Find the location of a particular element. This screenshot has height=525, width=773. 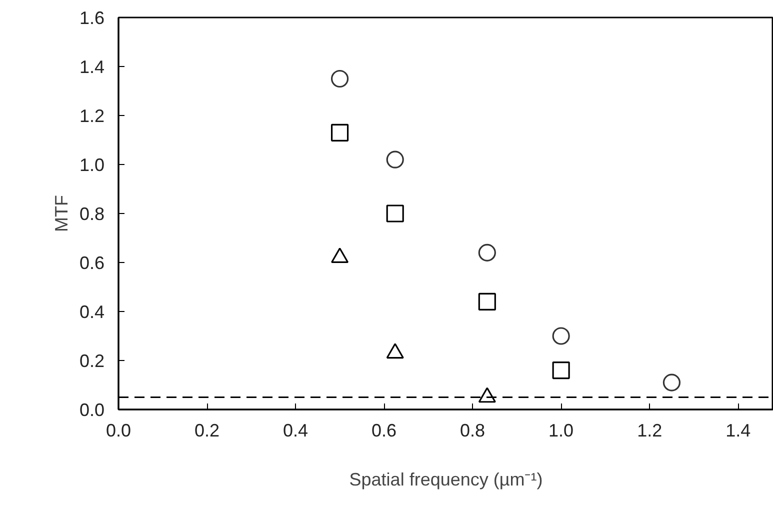

y-tick-label: 0.6 is located at coordinates (92, 263).